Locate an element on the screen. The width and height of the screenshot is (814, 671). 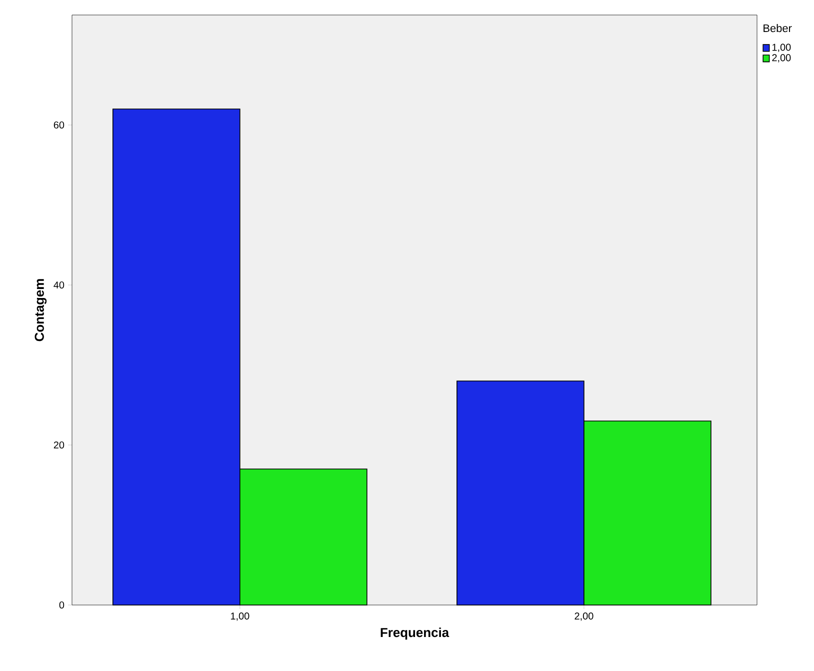
y-tick-label: 40 is located at coordinates (59, 285).